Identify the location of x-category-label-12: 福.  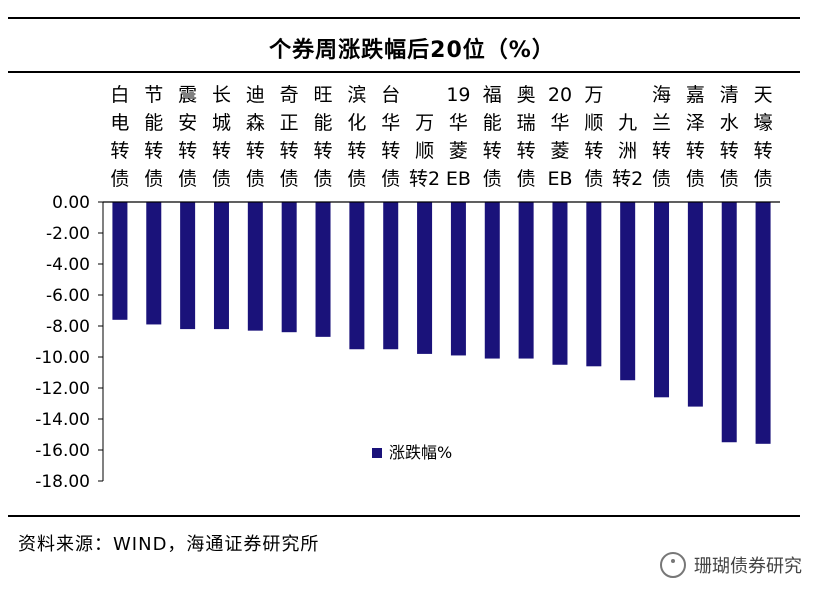
(492, 95).